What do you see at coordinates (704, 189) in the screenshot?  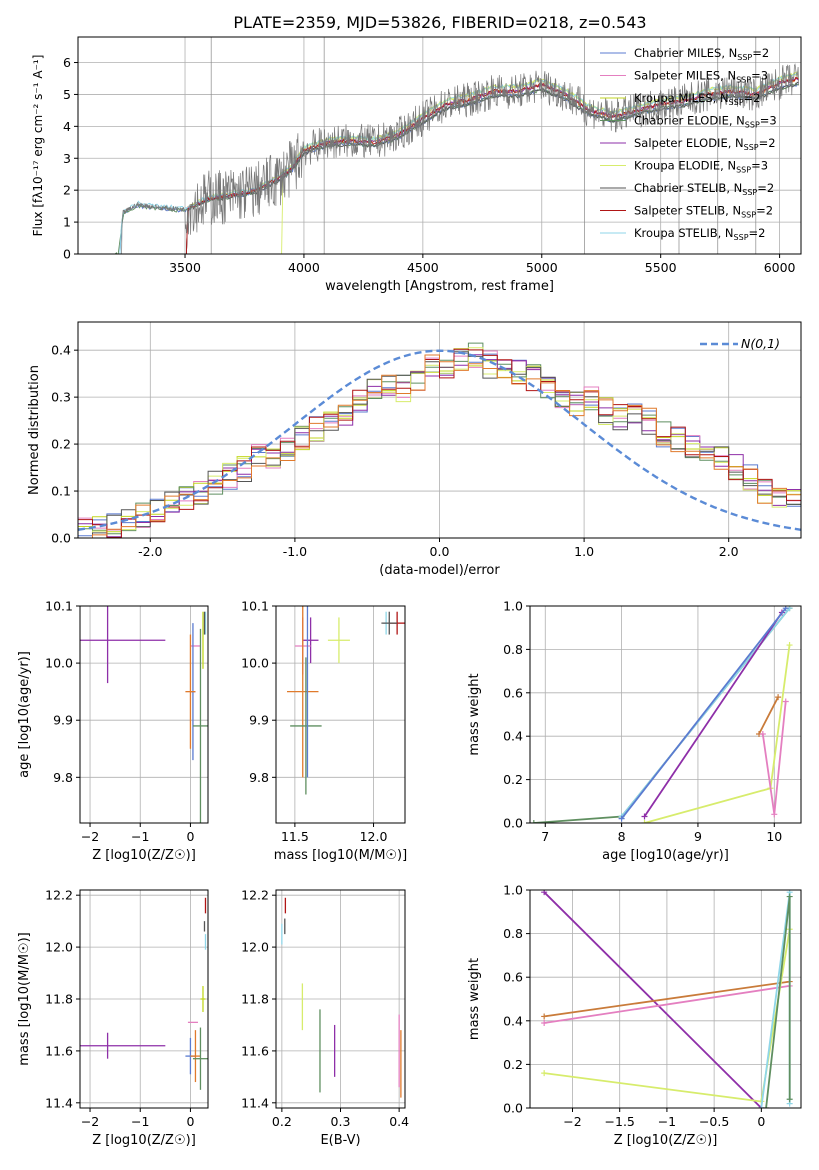 I see `legend-entry: Chabrier STELIB, NSSP=2` at bounding box center [704, 189].